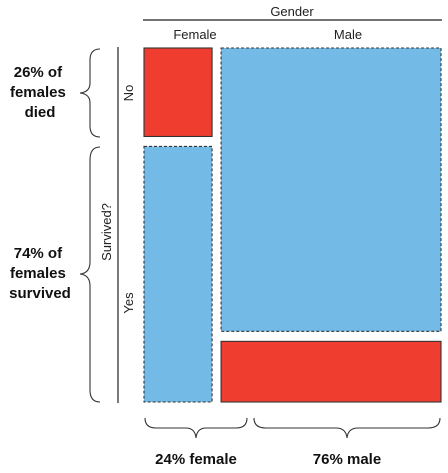 This screenshot has height=473, width=448. What do you see at coordinates (90, 93) in the screenshot?
I see `female-died-brace` at bounding box center [90, 93].